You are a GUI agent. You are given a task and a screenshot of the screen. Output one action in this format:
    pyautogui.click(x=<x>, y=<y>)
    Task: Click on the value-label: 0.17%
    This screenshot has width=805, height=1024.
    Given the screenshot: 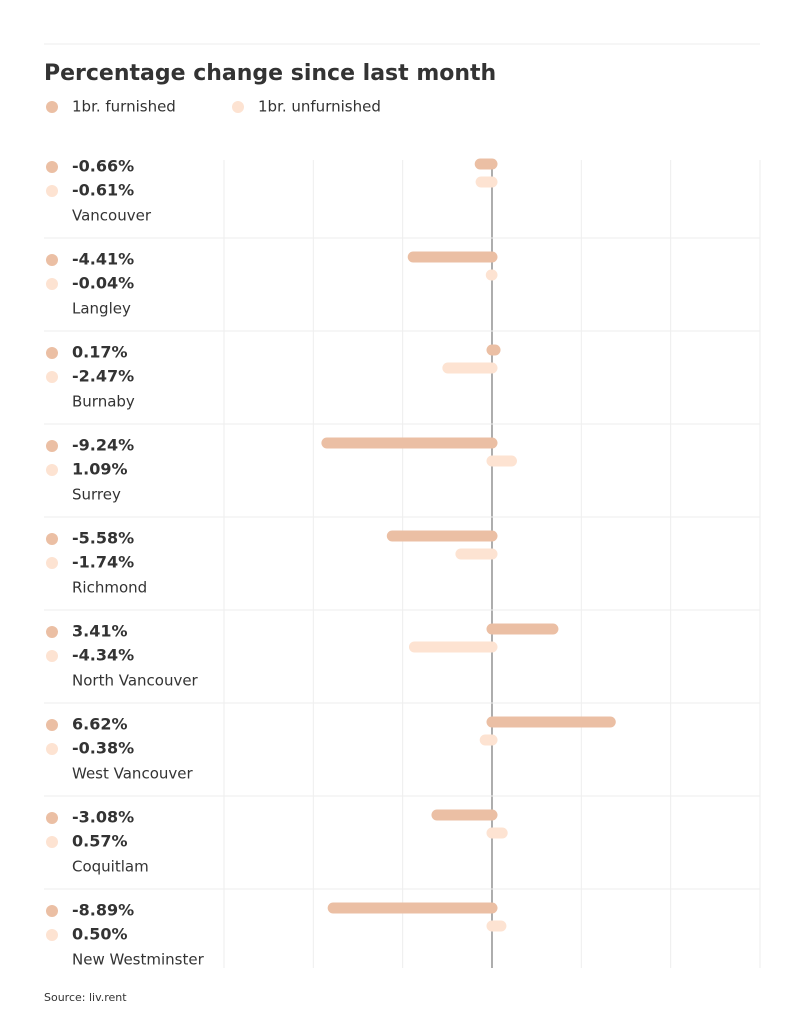 What is the action you would take?
    pyautogui.click(x=100, y=352)
    